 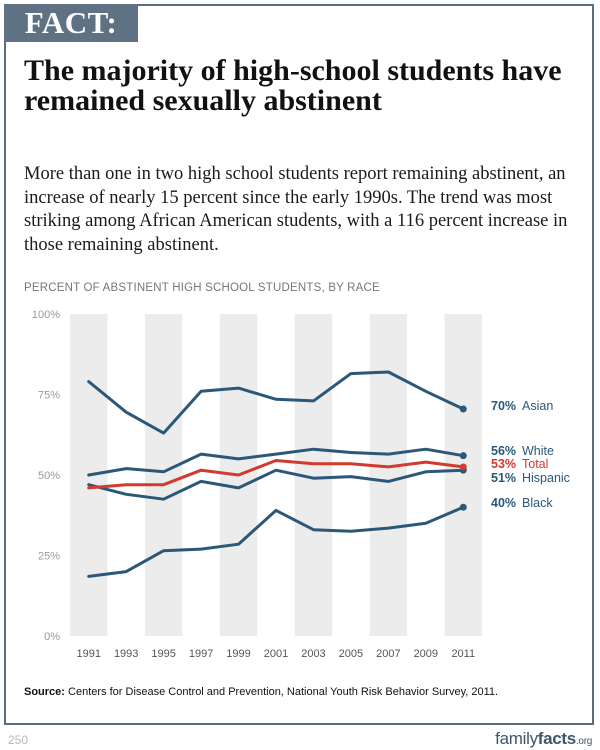 I want to click on series-label-white: White, so click(x=538, y=451).